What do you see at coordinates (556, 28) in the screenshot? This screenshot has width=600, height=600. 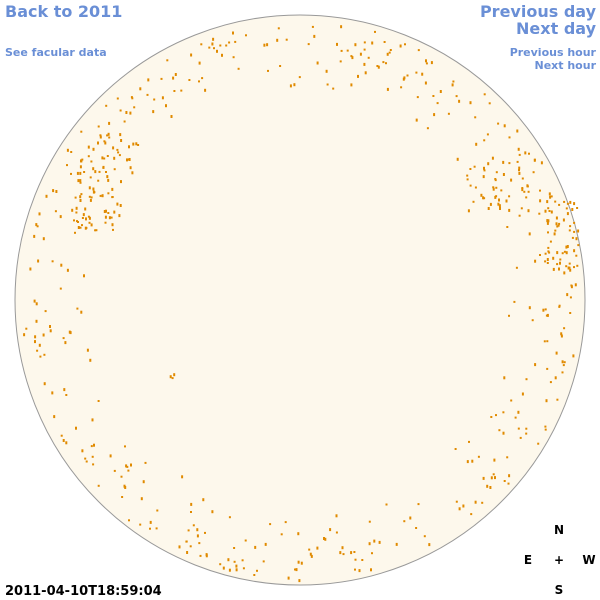 I see `next-day-link: Next day` at bounding box center [556, 28].